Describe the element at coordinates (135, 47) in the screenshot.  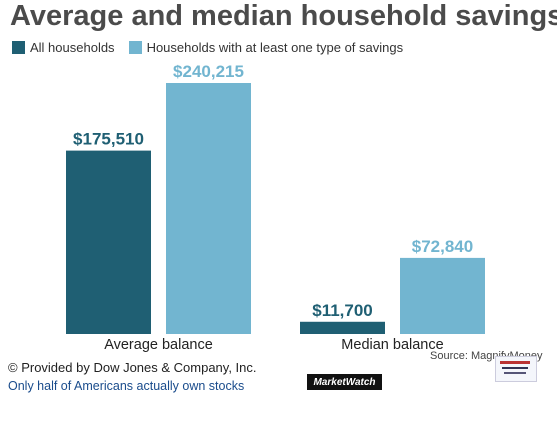
I see `legend-swatch-households-with-savings` at that location.